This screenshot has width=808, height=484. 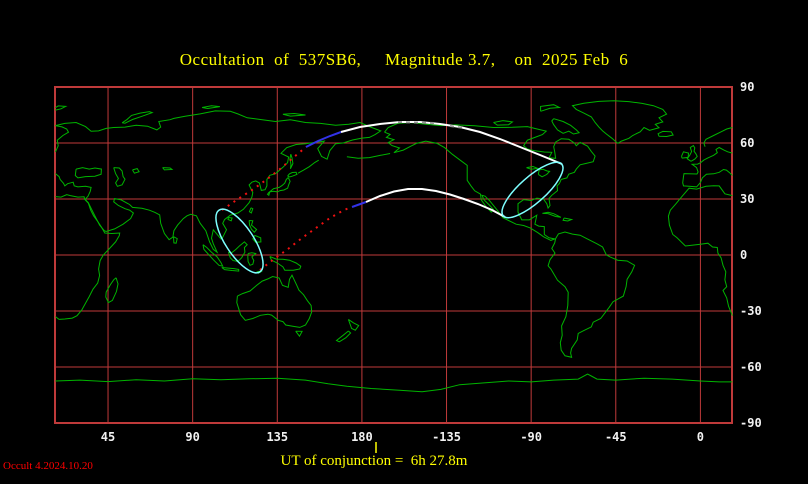 I want to click on north-limit-twilight-blue, so click(x=323, y=139).